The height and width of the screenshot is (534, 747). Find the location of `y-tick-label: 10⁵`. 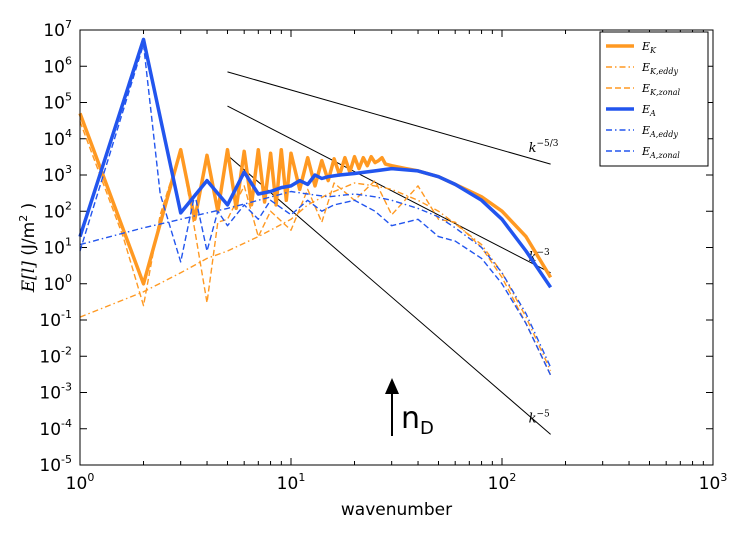

y-tick-label: 10⁵ is located at coordinates (57, 102).